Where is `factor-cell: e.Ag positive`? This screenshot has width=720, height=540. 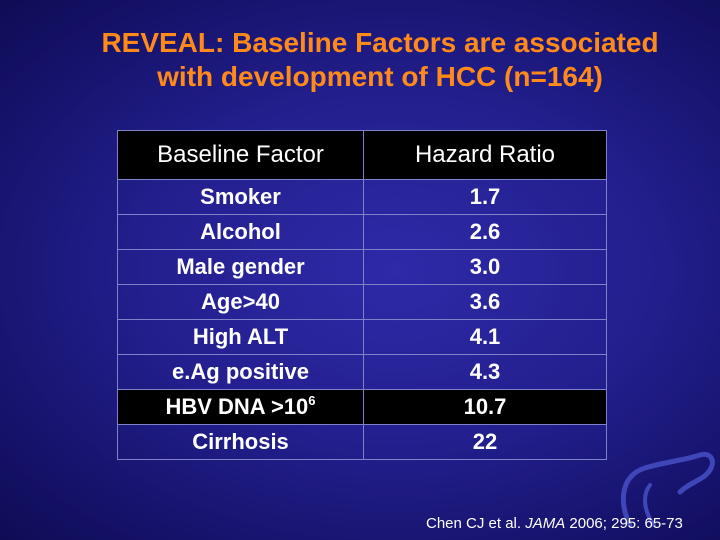 factor-cell: e.Ag positive is located at coordinates (240, 372).